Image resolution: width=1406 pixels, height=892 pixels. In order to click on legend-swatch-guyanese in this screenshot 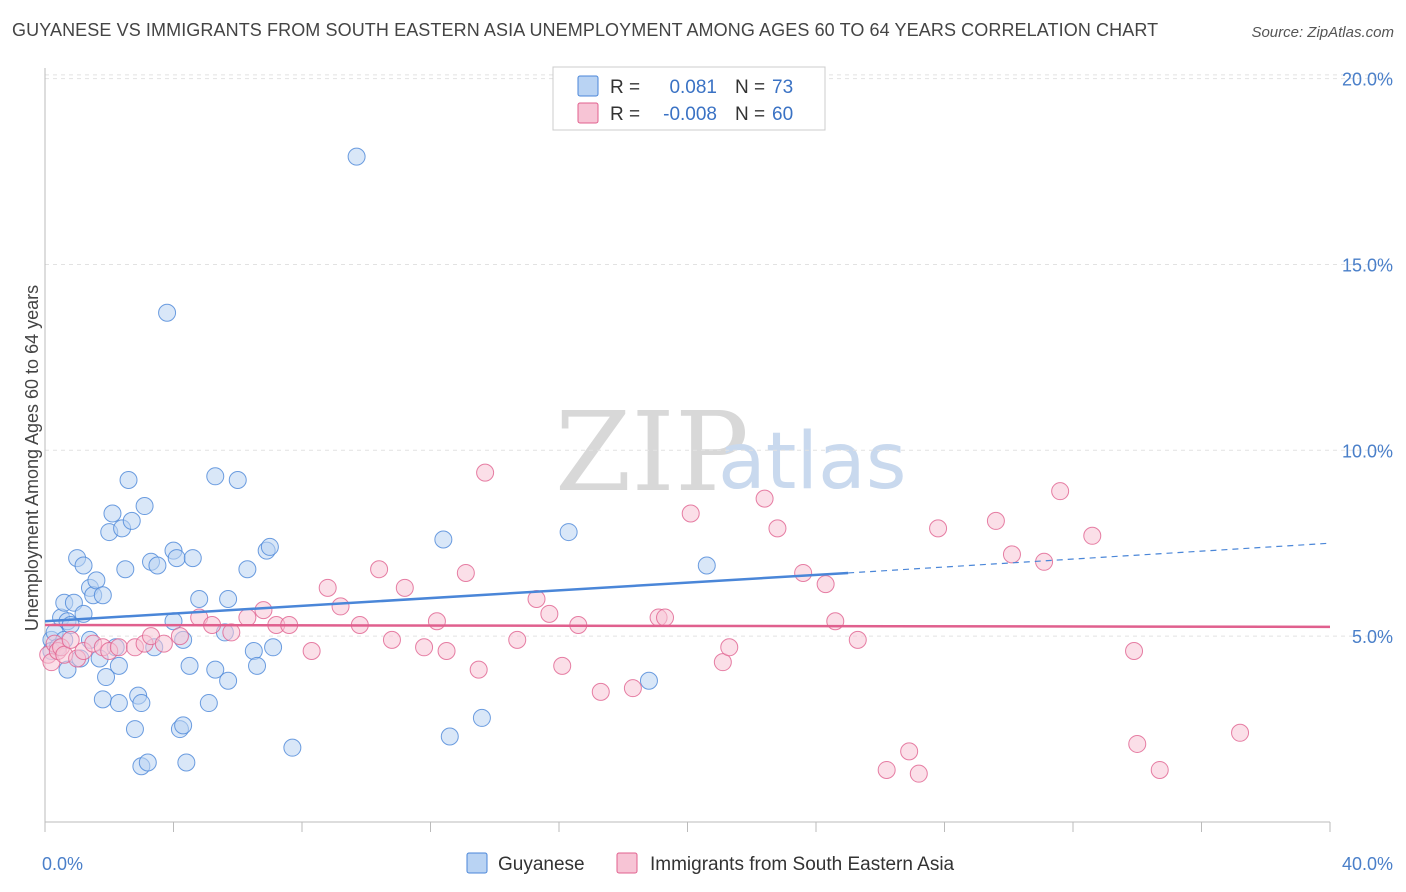, I will do `click(477, 863)`.